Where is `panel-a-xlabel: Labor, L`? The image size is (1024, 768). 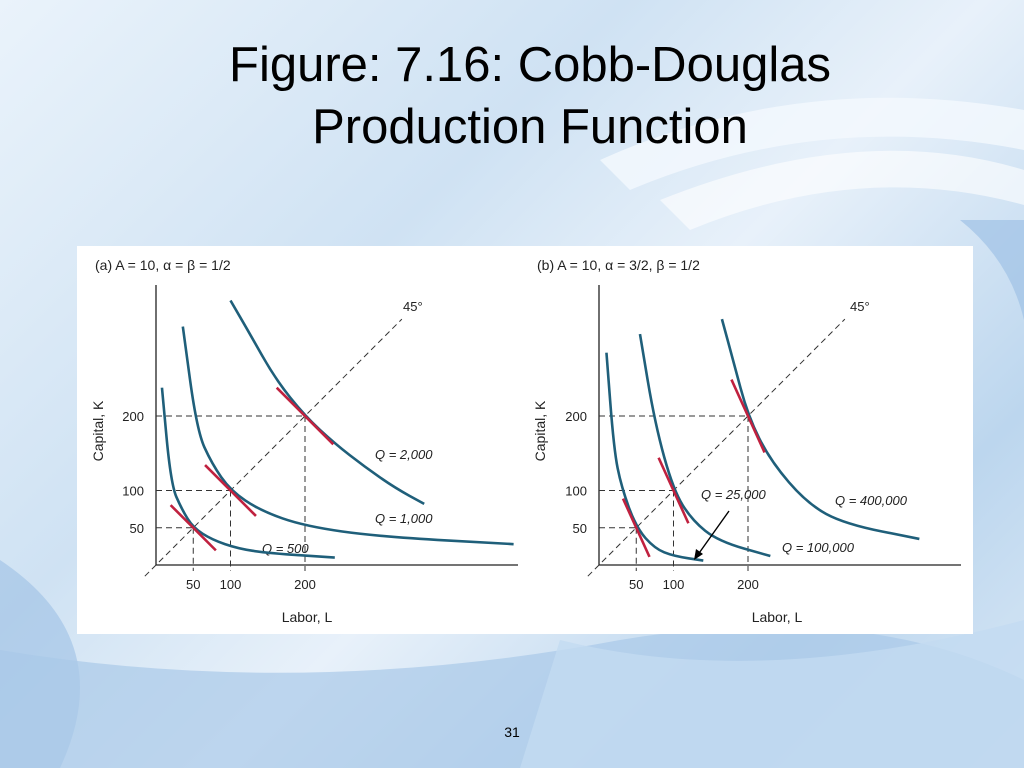
panel-a-xlabel: Labor, L is located at coordinates (307, 617).